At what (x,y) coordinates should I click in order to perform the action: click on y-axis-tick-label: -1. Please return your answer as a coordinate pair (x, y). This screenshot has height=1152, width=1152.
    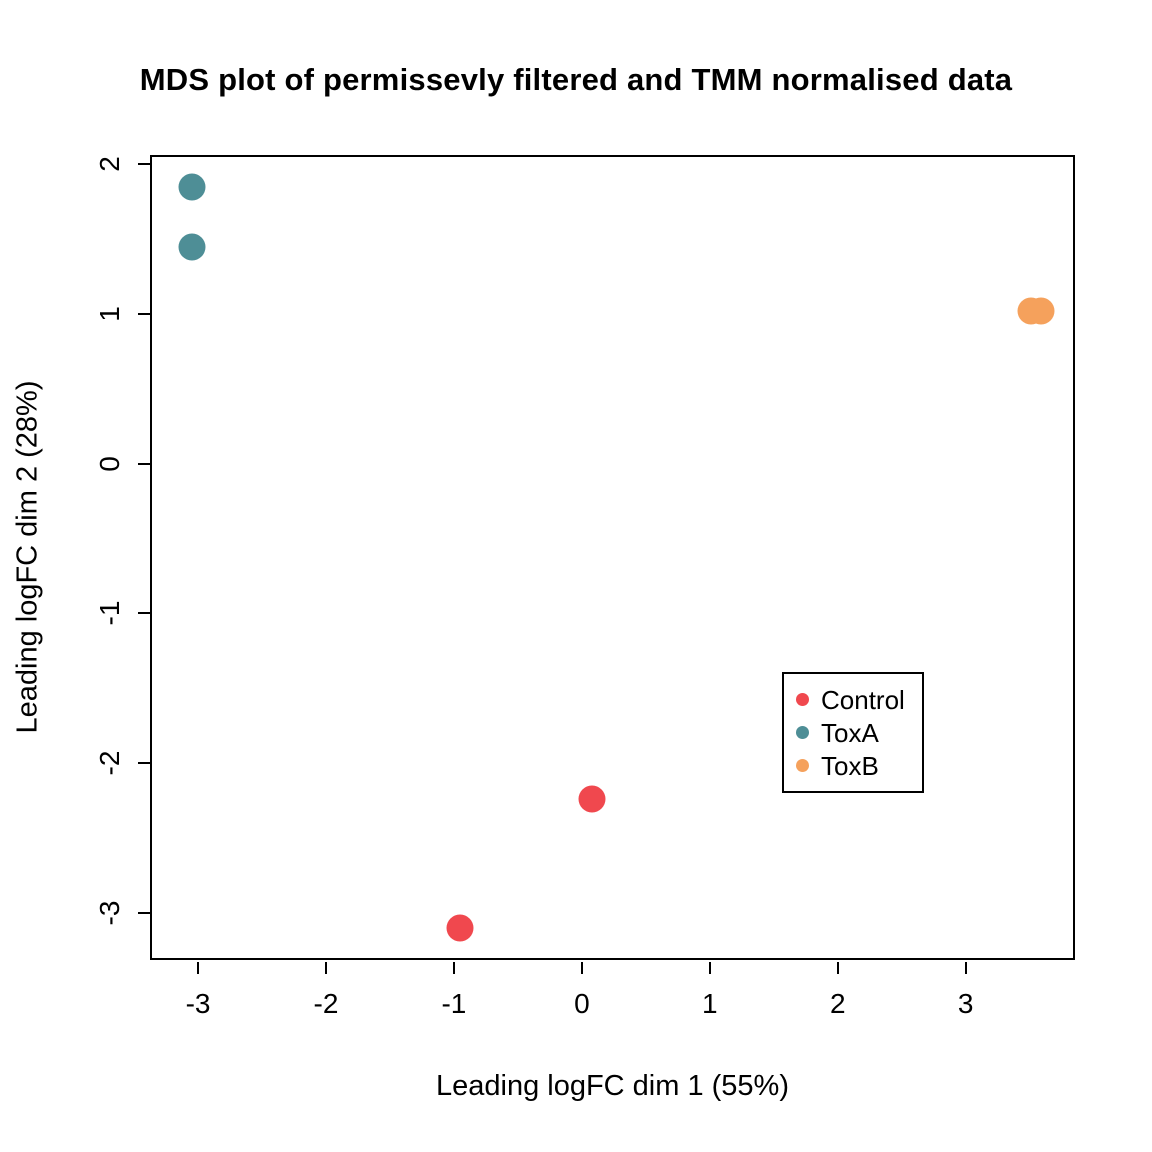
    Looking at the image, I should click on (109, 613).